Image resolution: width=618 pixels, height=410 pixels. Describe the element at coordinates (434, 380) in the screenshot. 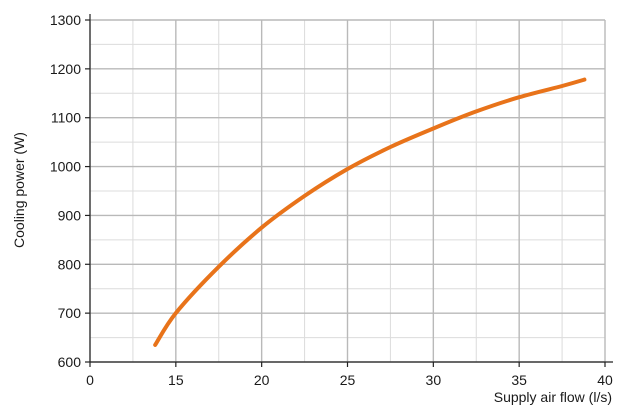

I see `x-tick-label: 30` at that location.